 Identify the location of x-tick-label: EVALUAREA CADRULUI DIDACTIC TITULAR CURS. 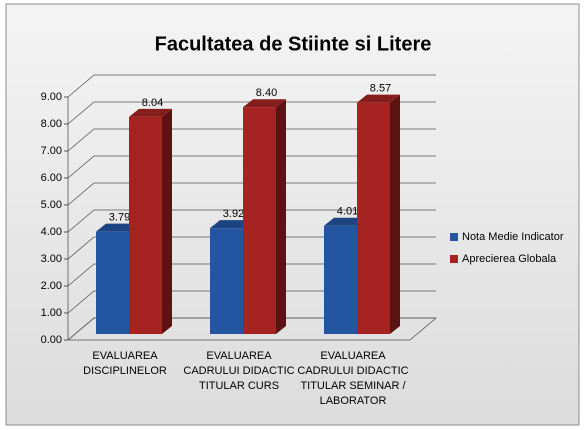
(238, 371).